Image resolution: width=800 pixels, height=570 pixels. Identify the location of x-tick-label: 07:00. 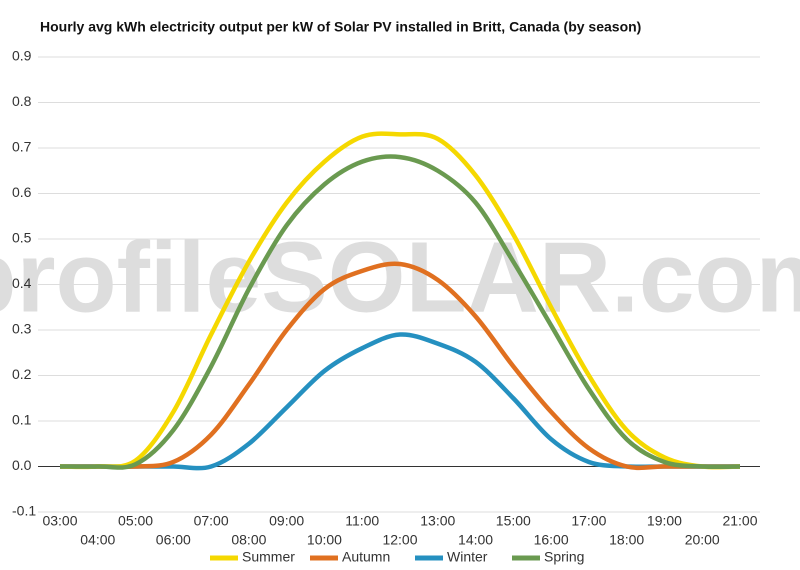
(211, 521).